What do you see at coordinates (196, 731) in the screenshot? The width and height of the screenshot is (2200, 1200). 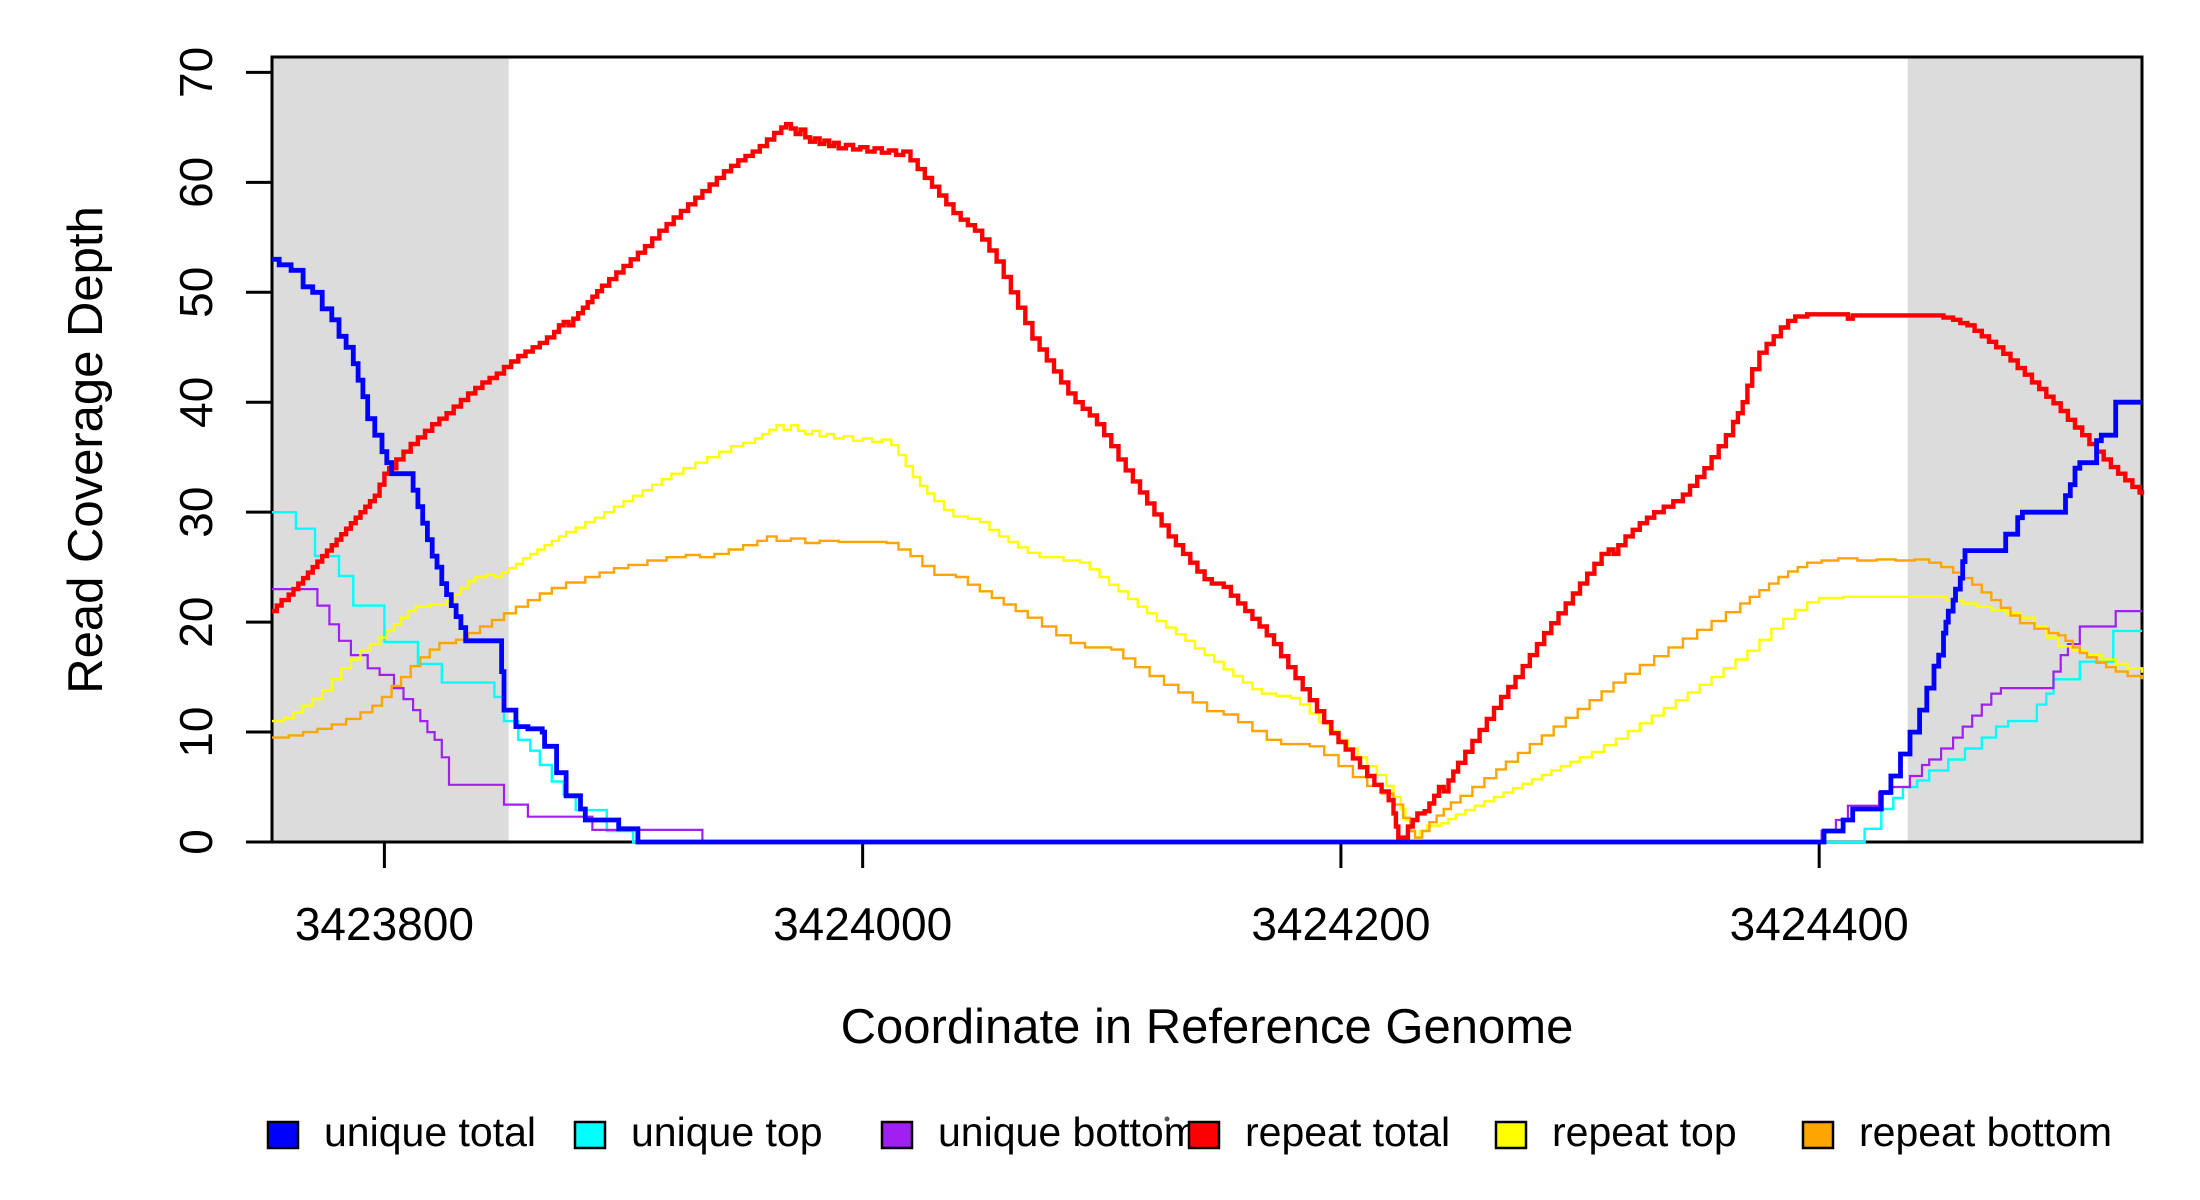 I see `y-tick-label: 10` at bounding box center [196, 731].